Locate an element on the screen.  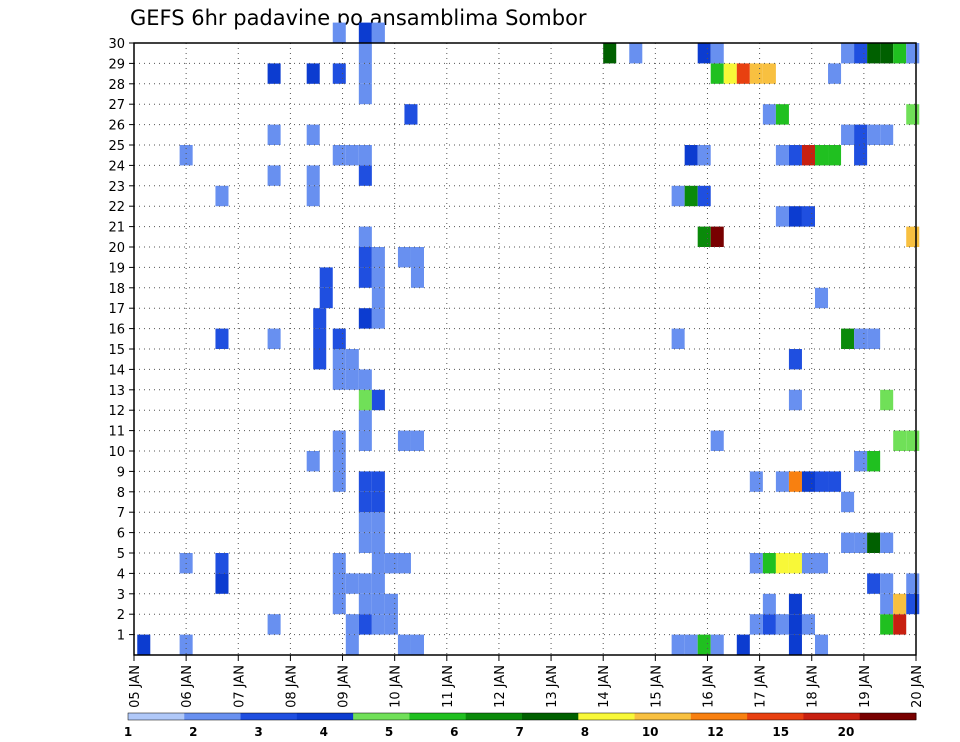
y-tick-label: 20 is located at coordinates (116, 248).